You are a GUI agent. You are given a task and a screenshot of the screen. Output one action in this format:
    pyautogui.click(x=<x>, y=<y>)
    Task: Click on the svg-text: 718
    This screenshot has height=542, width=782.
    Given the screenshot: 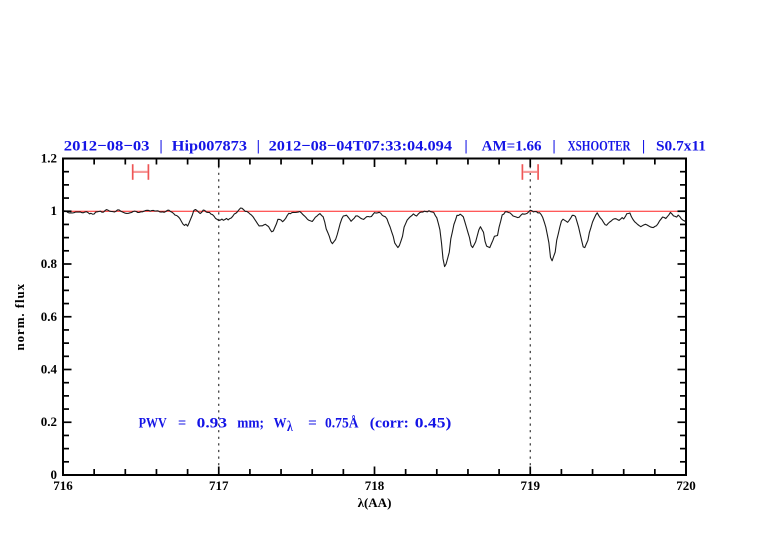 What is the action you would take?
    pyautogui.click(x=375, y=485)
    